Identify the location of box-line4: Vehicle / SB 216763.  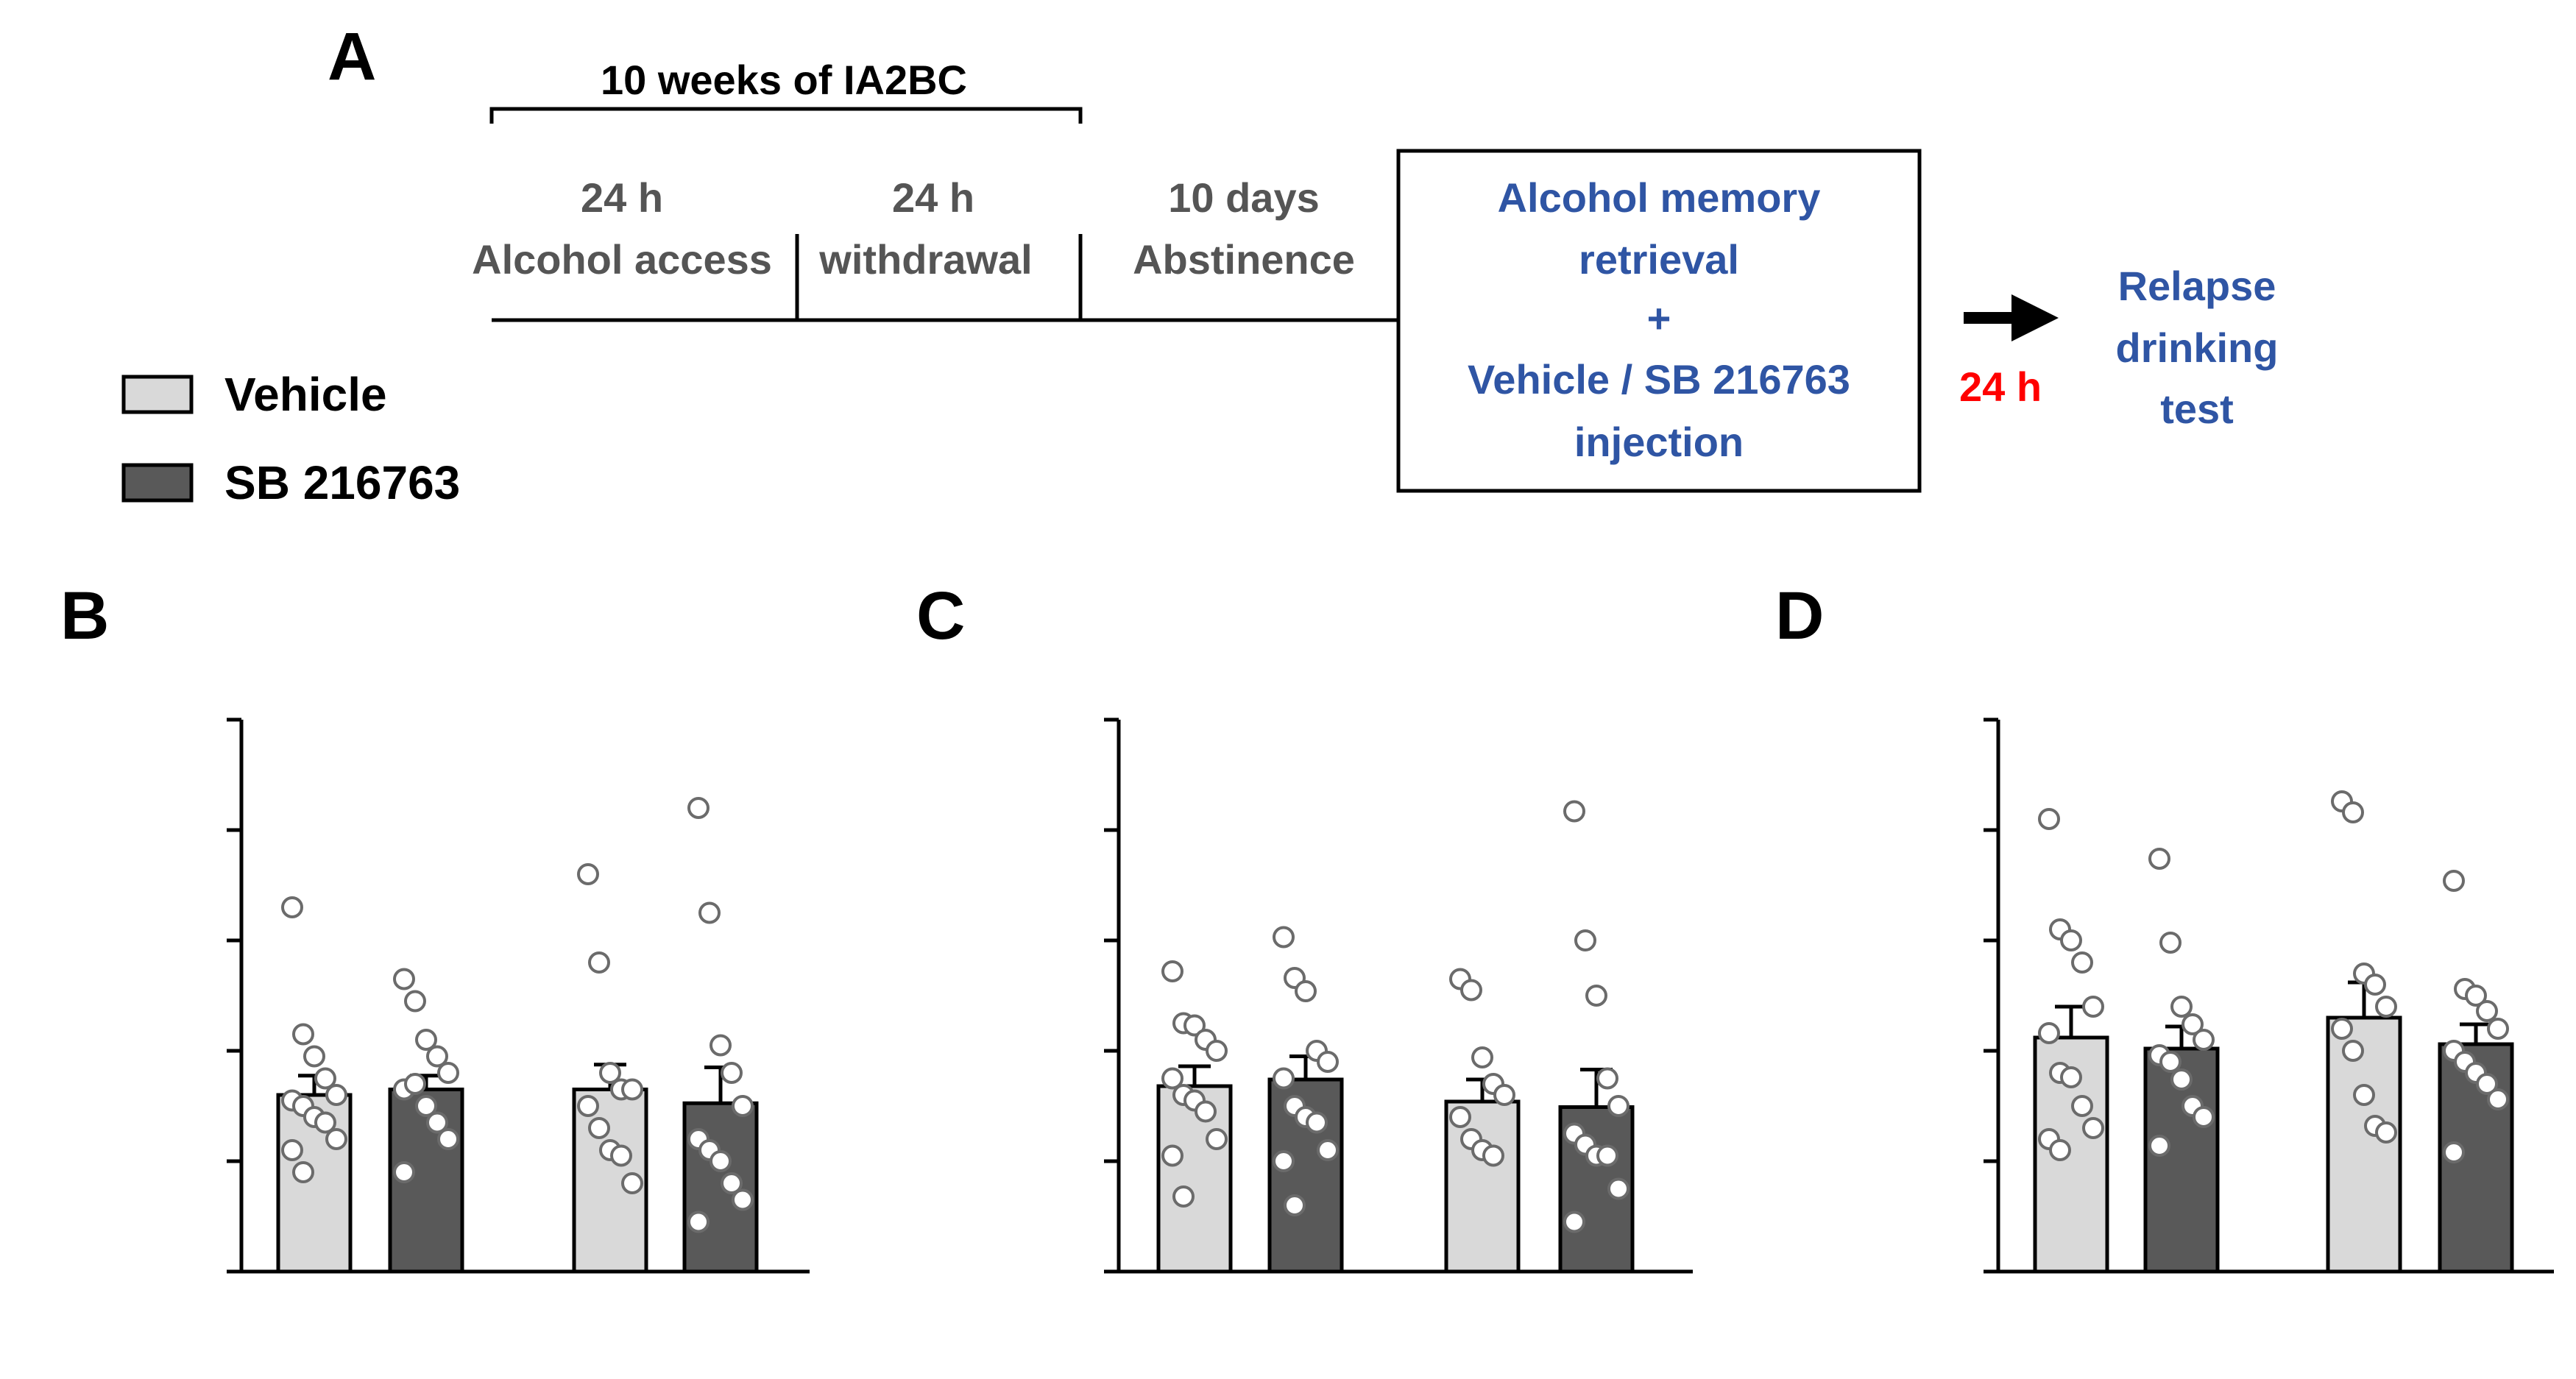
(1659, 379).